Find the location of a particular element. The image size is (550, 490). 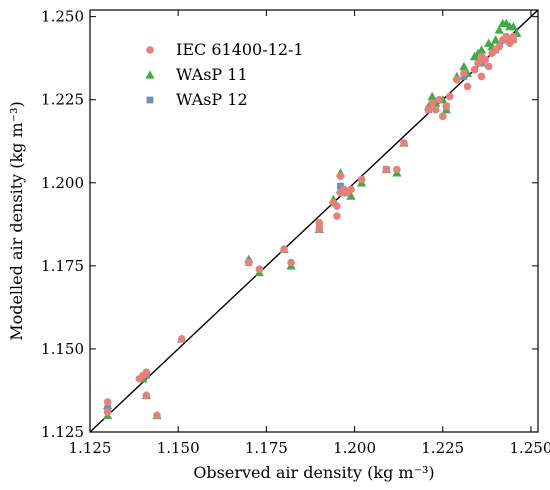

legend: IEC 61400-12-1 WAsP 11 WAsP 12 is located at coordinates (224, 74).